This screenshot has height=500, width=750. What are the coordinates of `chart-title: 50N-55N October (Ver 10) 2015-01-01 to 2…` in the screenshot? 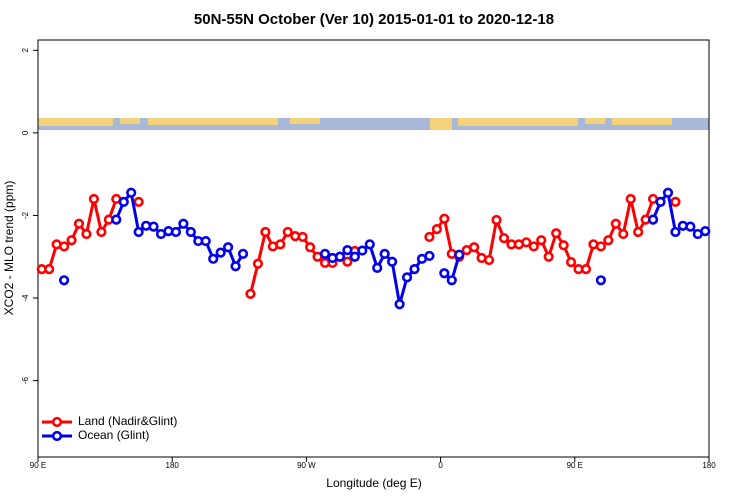 It's located at (374, 19).